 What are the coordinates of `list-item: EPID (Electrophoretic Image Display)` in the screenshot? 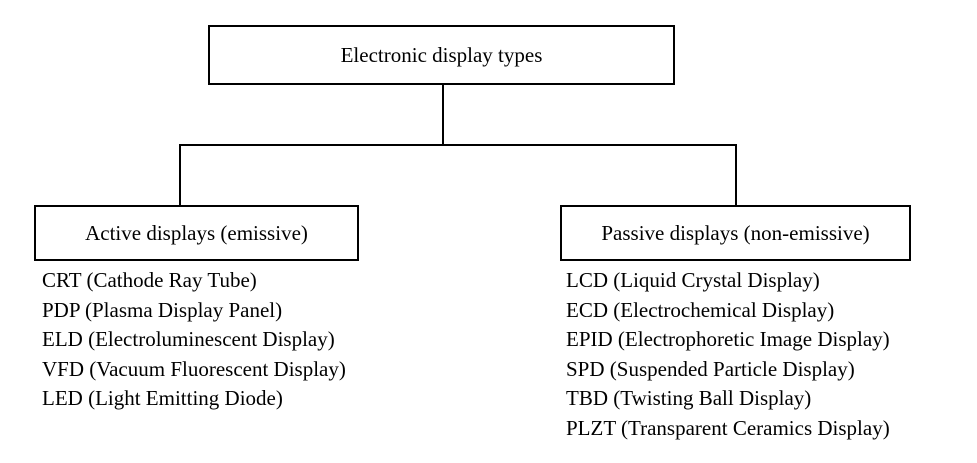 It's located at (728, 339).